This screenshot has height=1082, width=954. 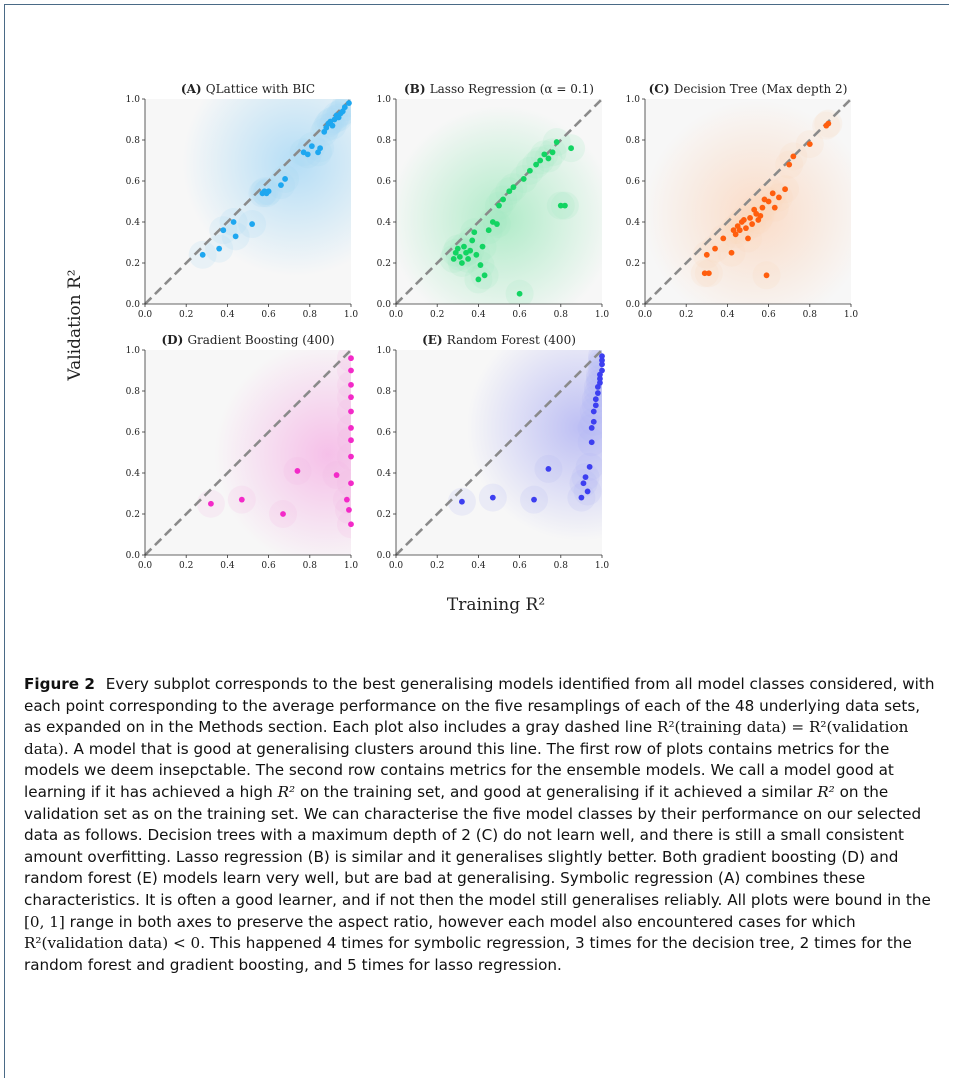 I want to click on panel-title: (D) Gradient Boosting (400), so click(x=248, y=340).